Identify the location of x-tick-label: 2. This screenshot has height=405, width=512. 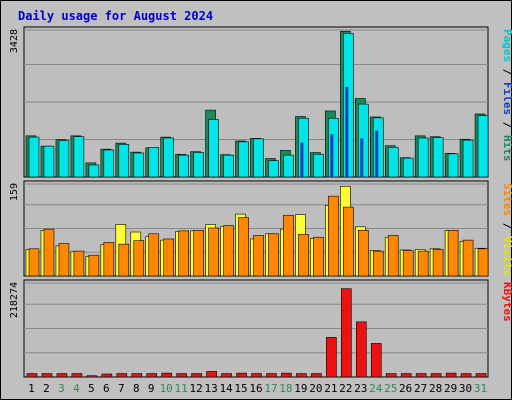
(46, 388).